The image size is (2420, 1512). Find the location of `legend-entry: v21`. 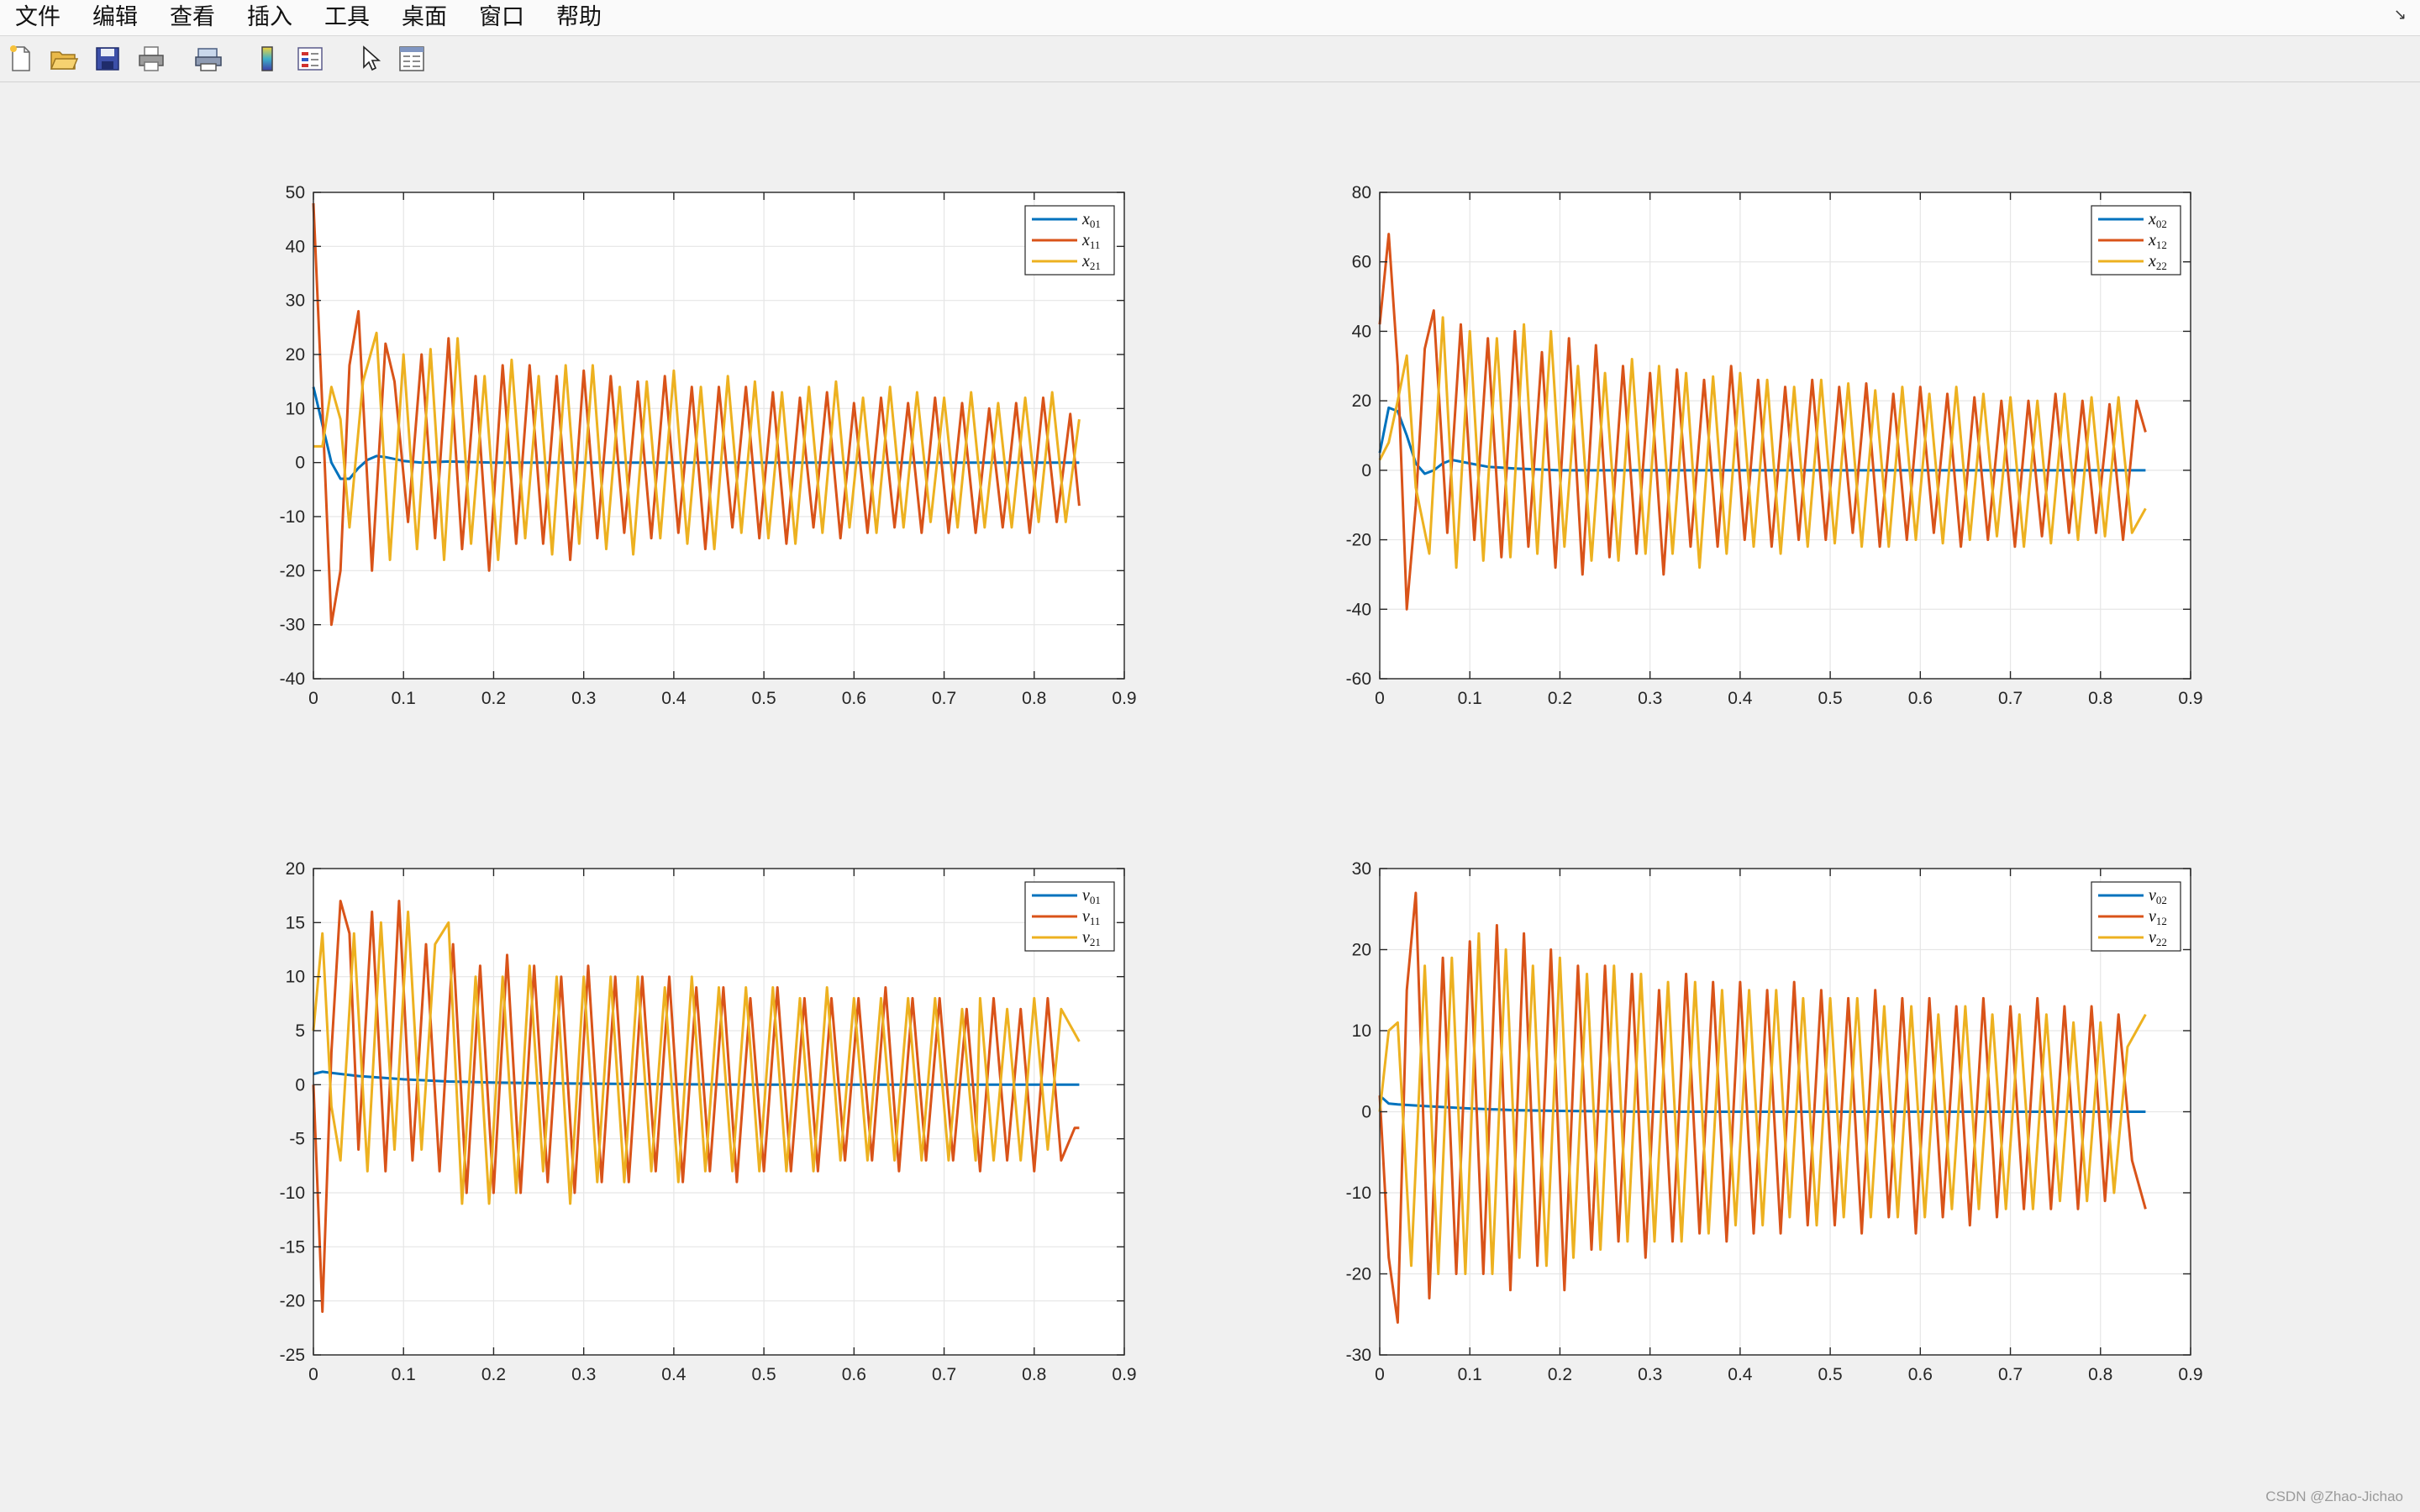

legend-entry: v21 is located at coordinates (1091, 938).